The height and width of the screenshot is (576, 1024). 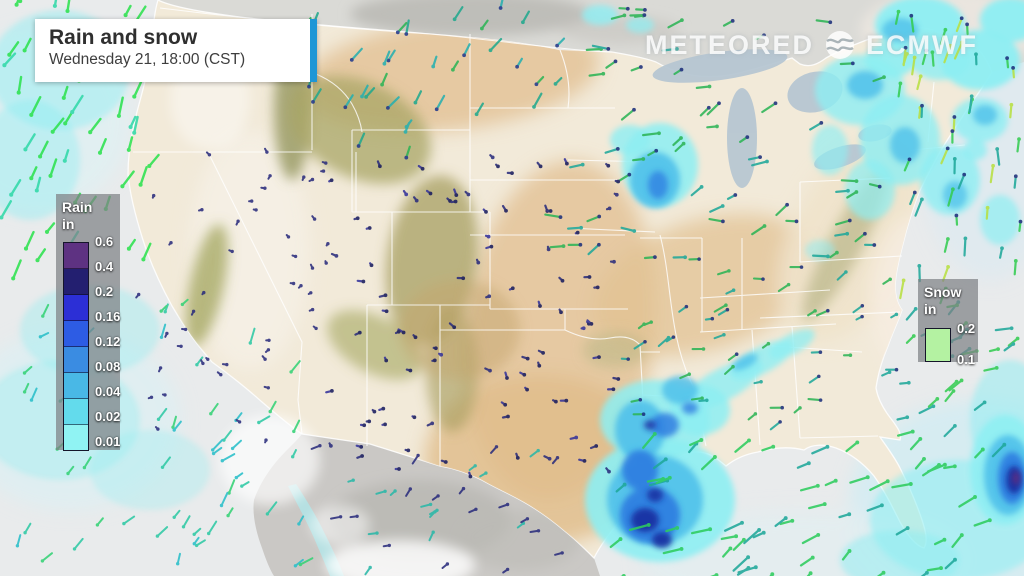 I want to click on snow-swatch, so click(x=938, y=345).